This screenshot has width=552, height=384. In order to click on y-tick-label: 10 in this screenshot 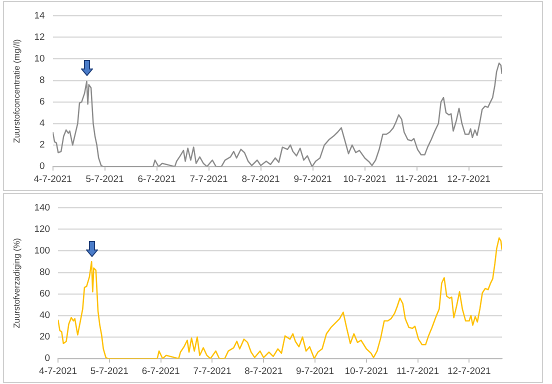, I will do `click(39, 58)`.